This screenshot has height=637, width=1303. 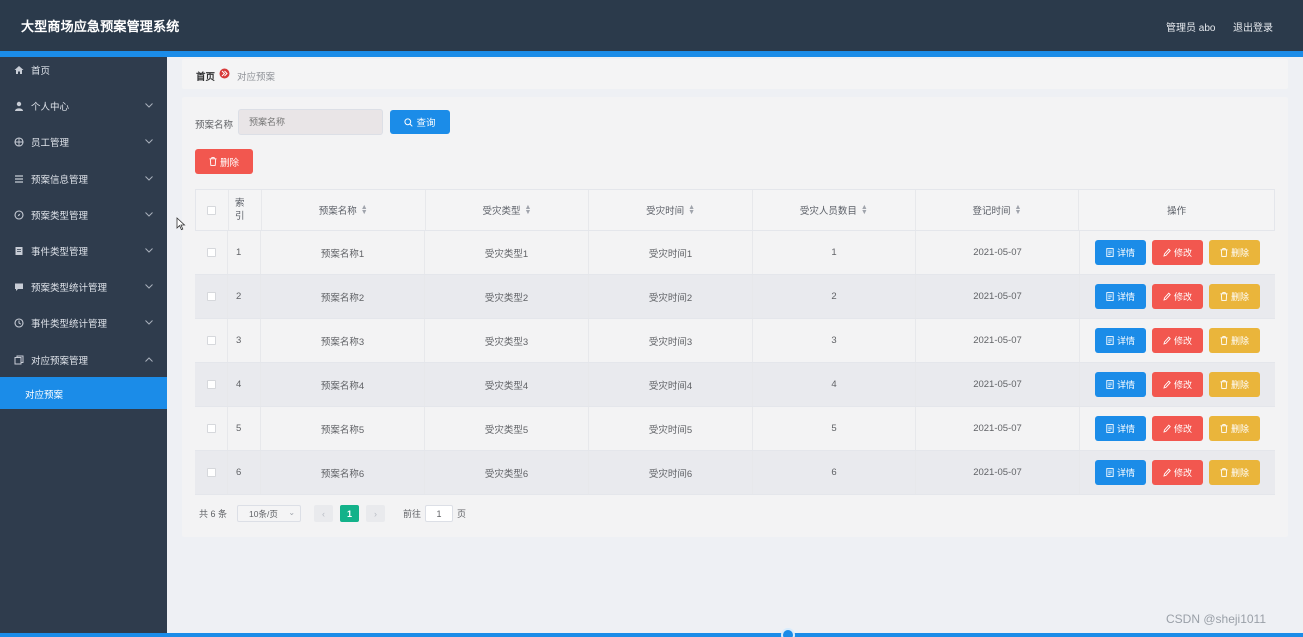 I want to click on logout-link: 退出登录, so click(x=1253, y=28).